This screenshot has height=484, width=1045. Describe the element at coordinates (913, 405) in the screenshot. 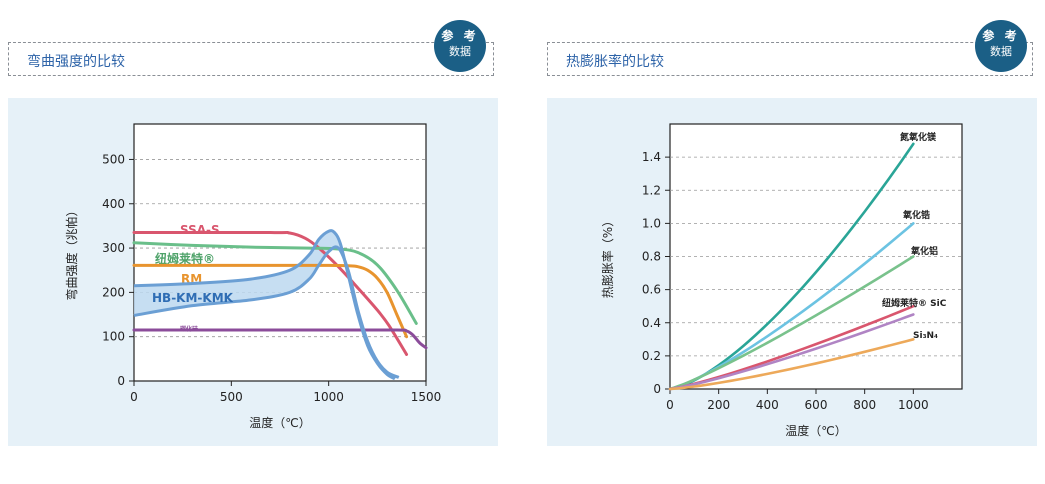

I see `expansion-x-tick-label: 1000` at that location.